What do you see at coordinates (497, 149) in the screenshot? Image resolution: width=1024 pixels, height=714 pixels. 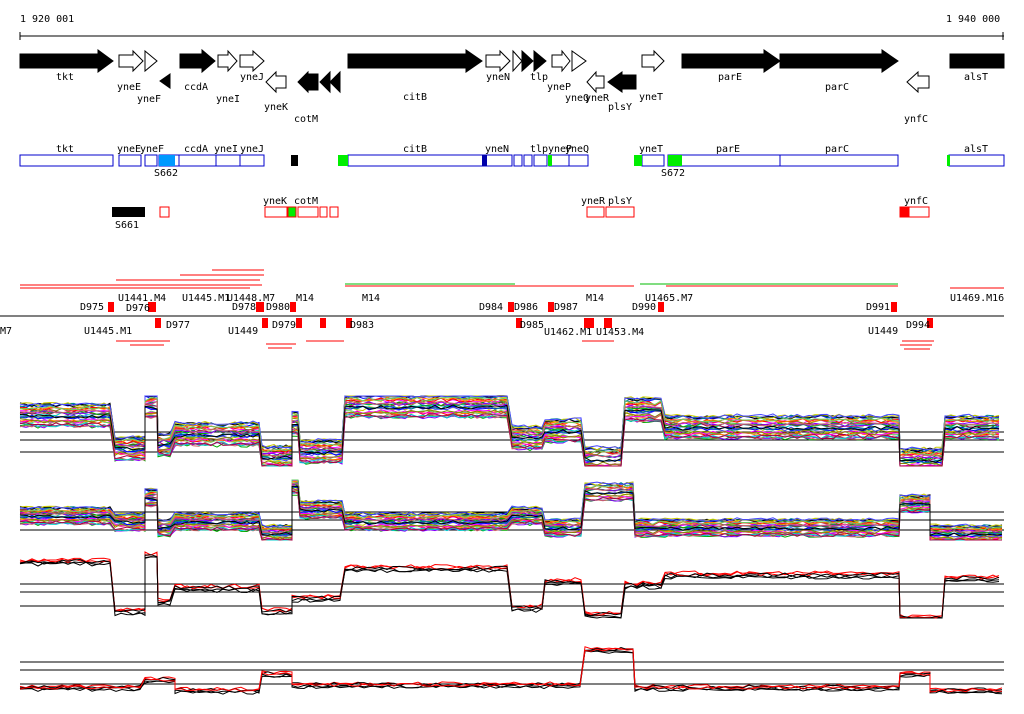 I see `svg-text: yneN` at bounding box center [497, 149].